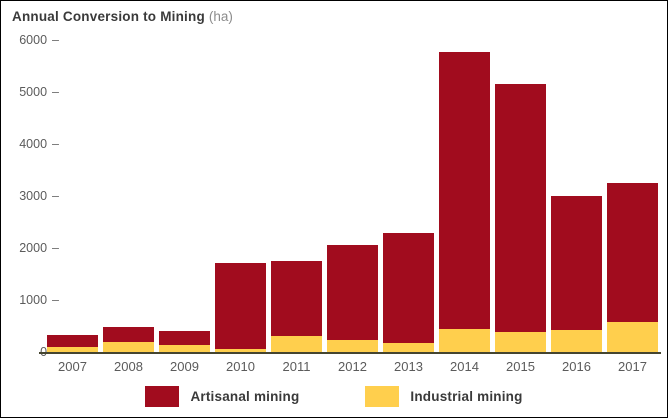  I want to click on artisanal-segment-2012, so click(352, 292).